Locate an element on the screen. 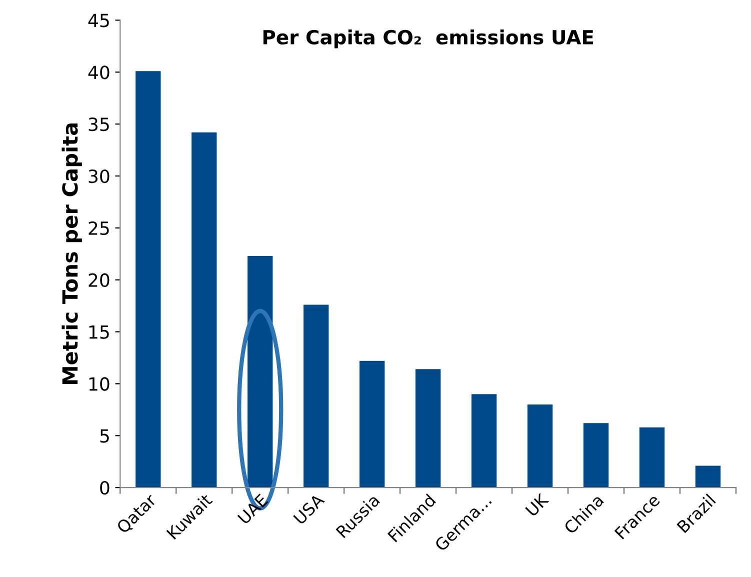  y-axis-title: Metric Tons per Capita is located at coordinates (72, 253).